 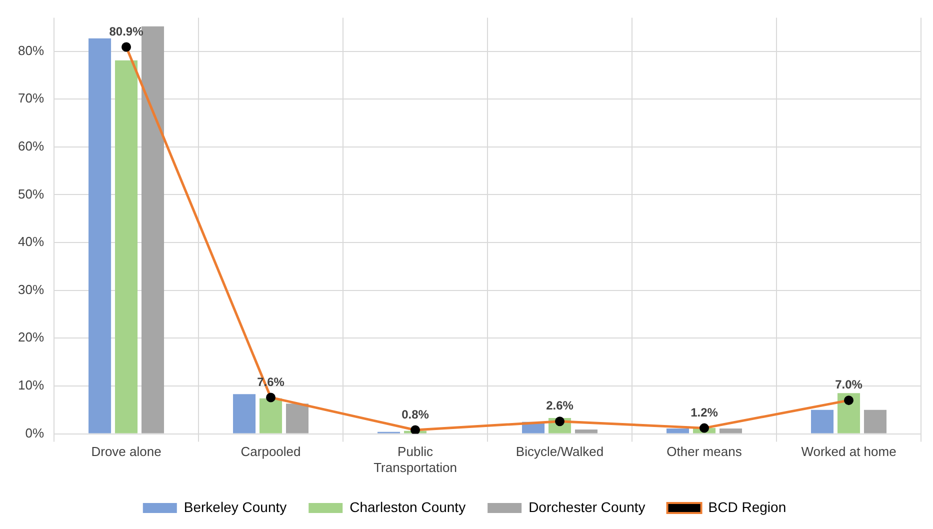 What do you see at coordinates (270, 452) in the screenshot?
I see `x-tick-label: Carpooled` at bounding box center [270, 452].